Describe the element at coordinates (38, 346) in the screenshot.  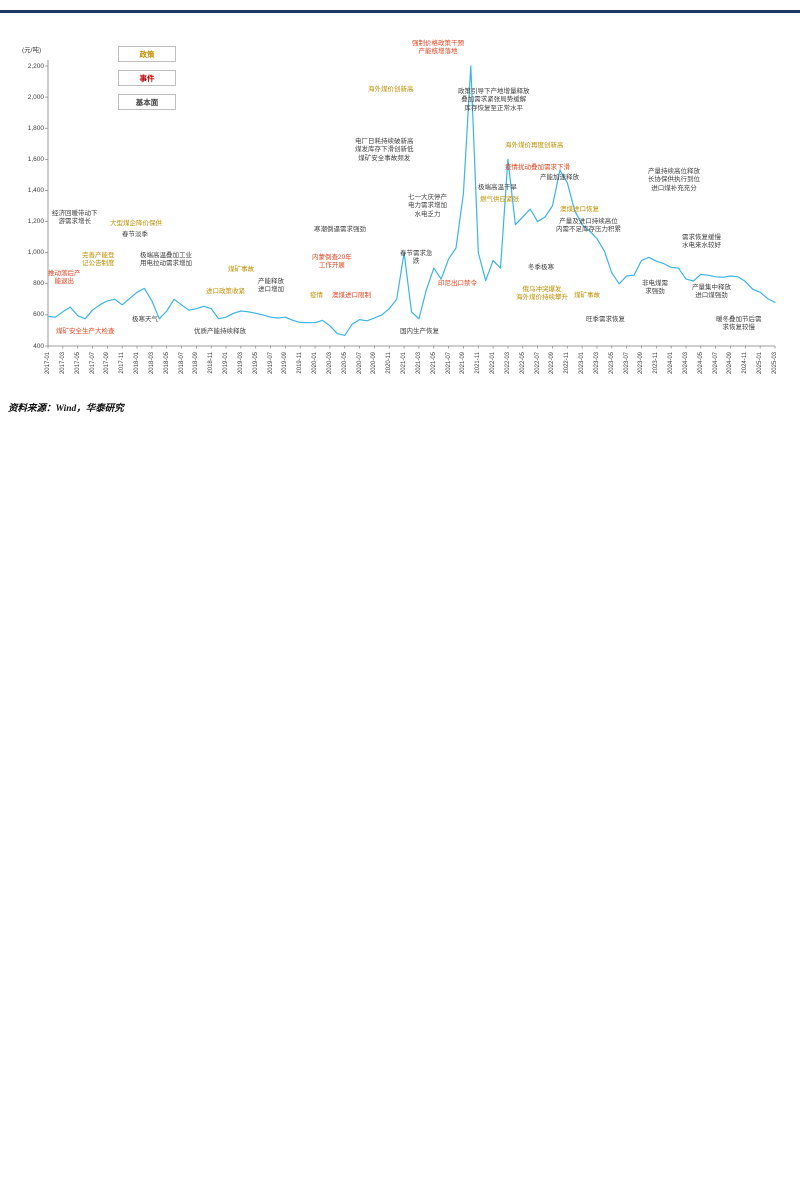
I see `y-tick-label: 400` at that location.